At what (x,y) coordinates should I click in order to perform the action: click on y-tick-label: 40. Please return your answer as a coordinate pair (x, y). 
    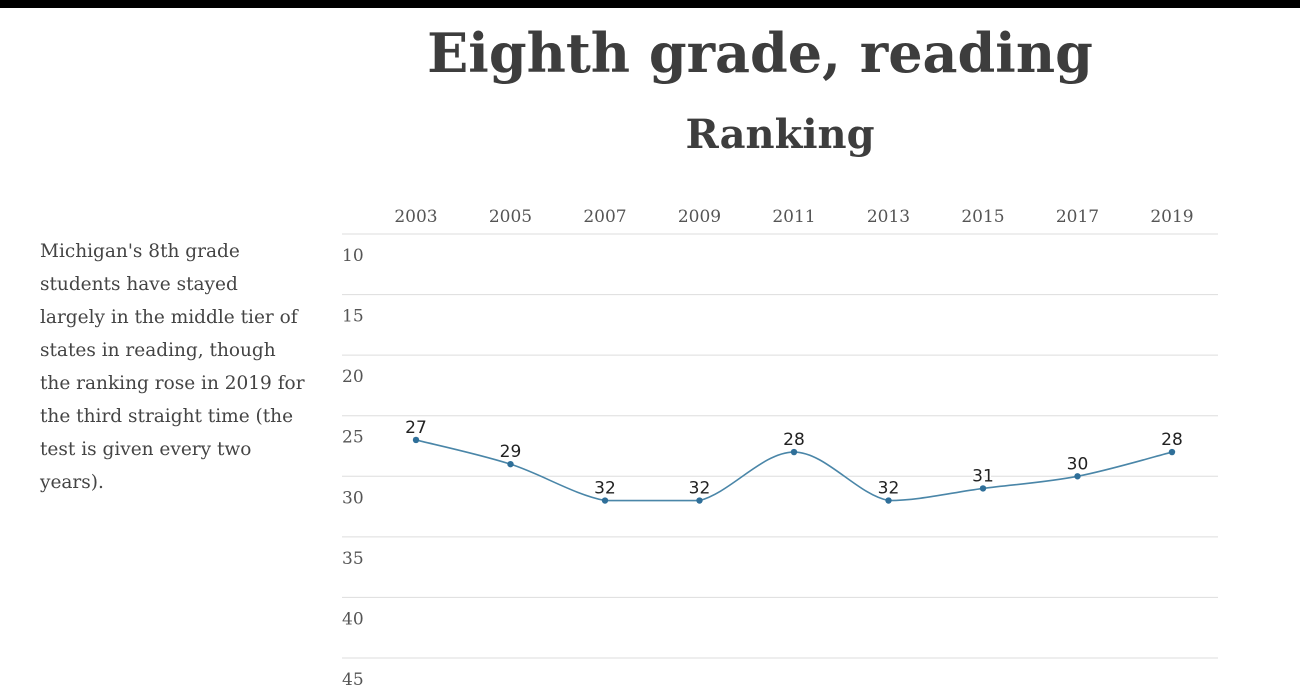
    Looking at the image, I should click on (353, 619).